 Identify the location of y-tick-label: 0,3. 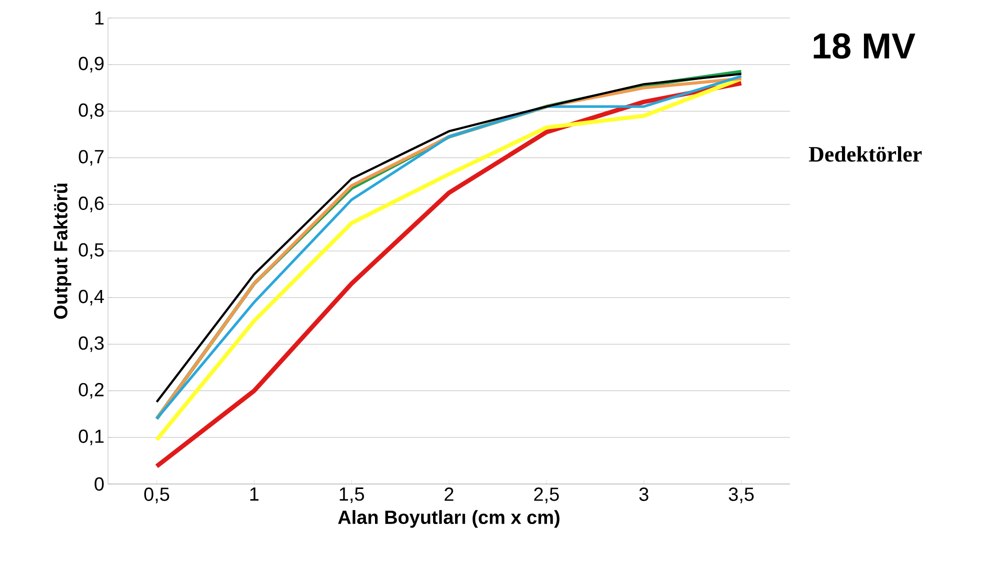
(91, 344).